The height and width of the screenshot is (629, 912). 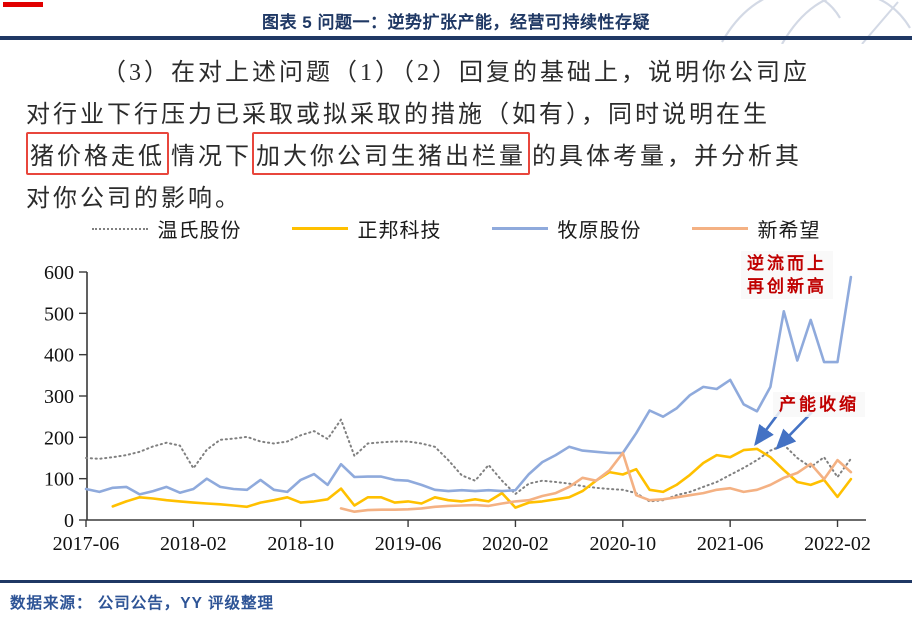 I want to click on chart-legend: 温氏股份 正邦科技 牧原股份 新希望, so click(x=456, y=228).